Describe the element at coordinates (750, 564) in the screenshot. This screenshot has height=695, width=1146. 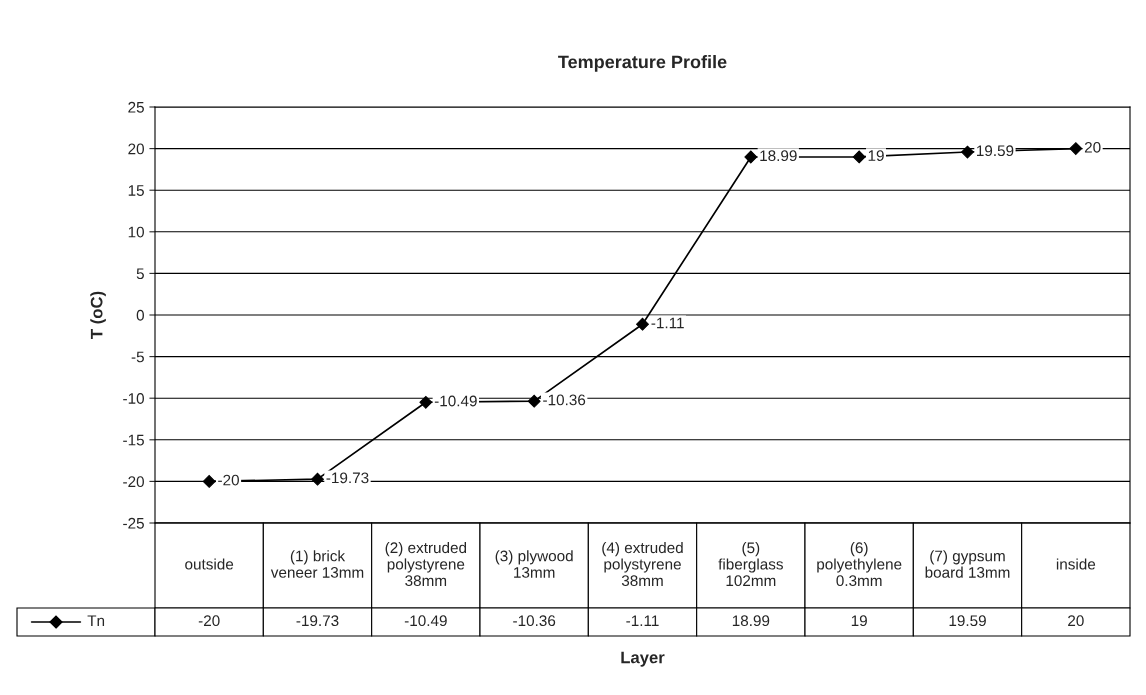
I see `x-tick-label: (5) fiberglass 102mm` at that location.